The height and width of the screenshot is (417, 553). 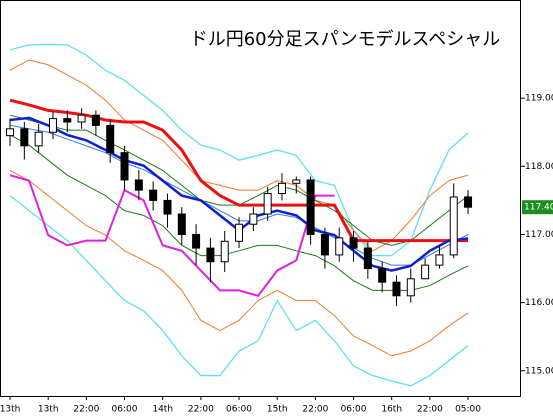 I want to click on y-tick-label: 119.00, so click(x=539, y=99).